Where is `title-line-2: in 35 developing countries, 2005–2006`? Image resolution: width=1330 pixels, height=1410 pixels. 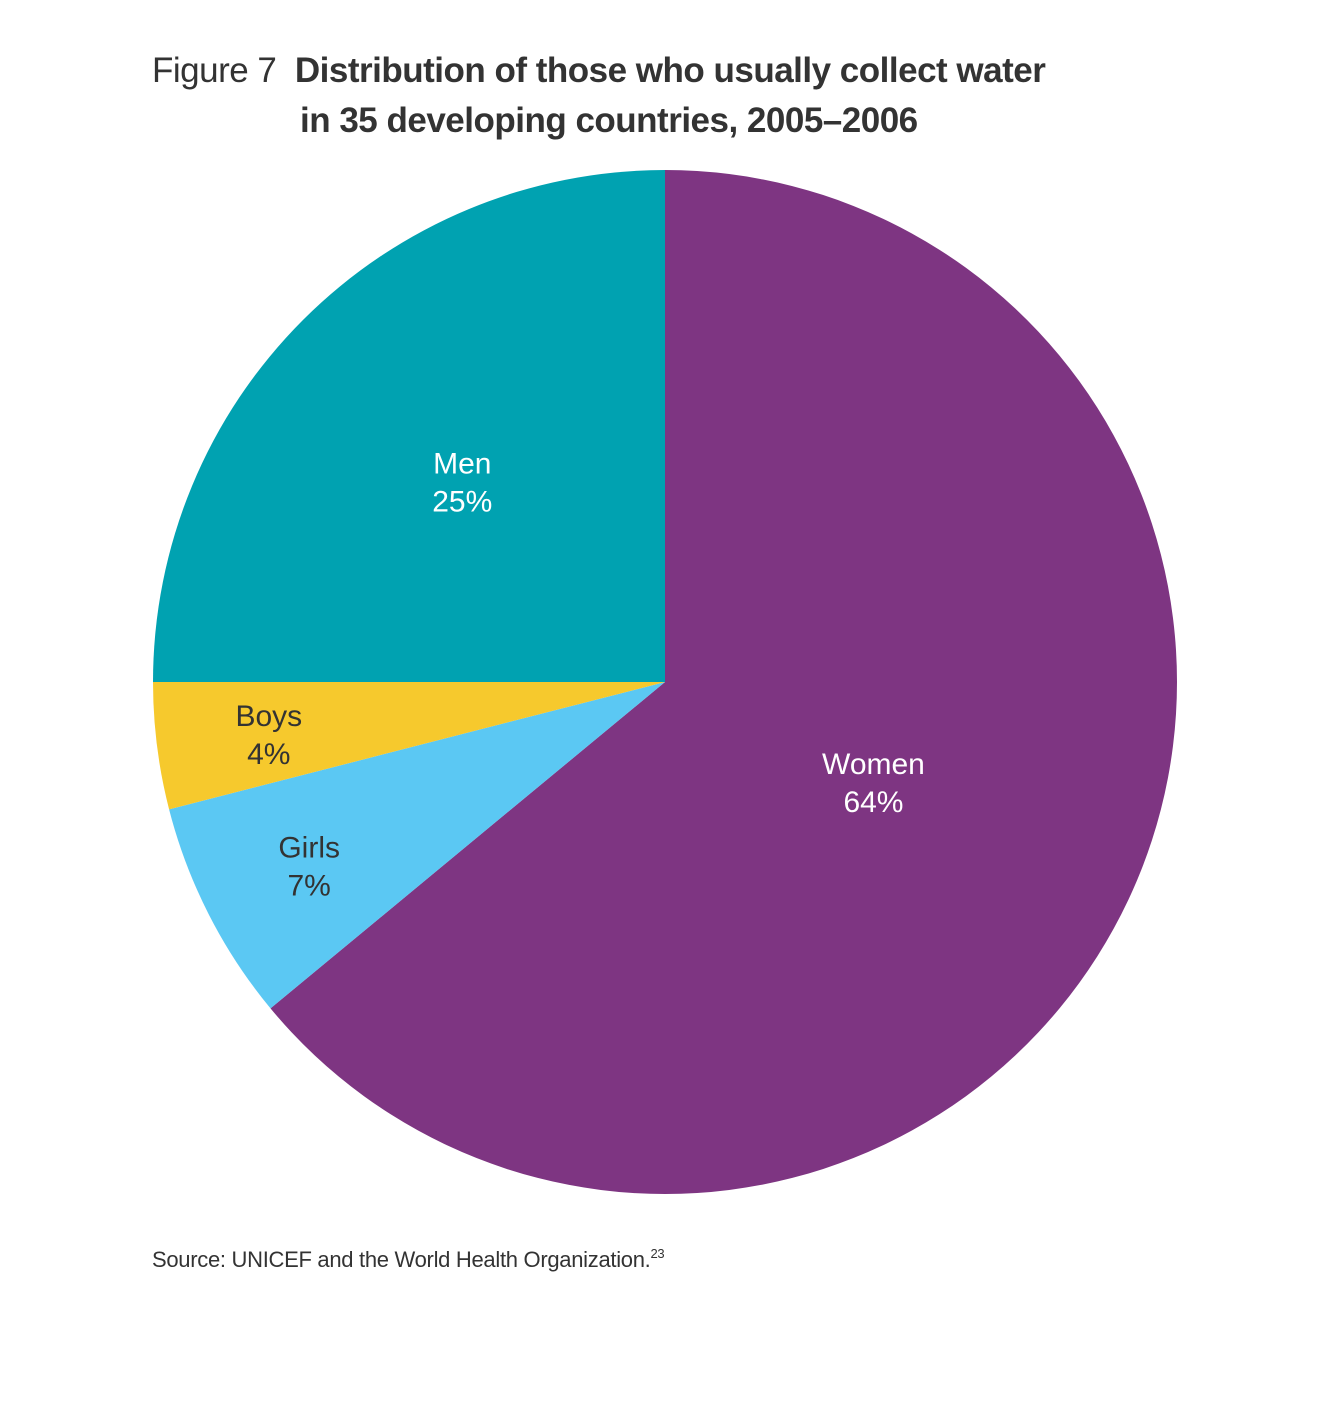
title-line-2: in 35 developing countries, 2005–2006 is located at coordinates (702, 121).